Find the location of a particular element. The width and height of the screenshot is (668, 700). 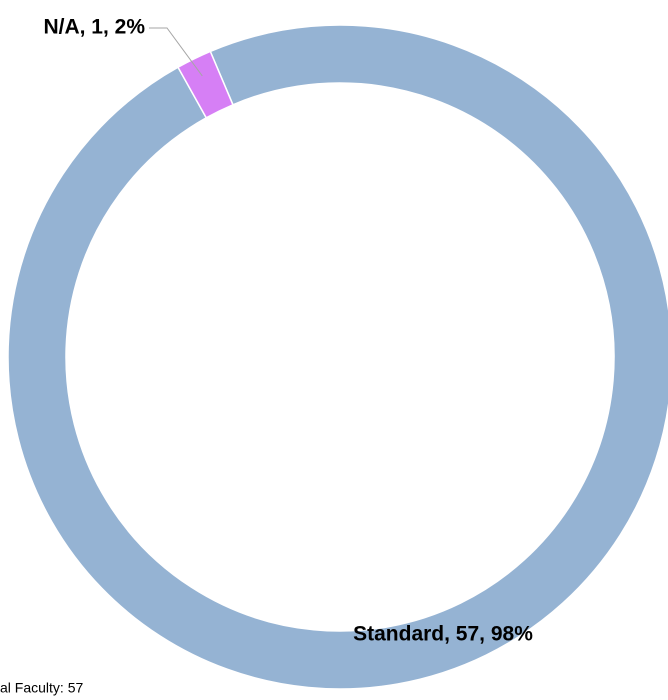

data-label: Standard, 57, 98% is located at coordinates (443, 634).